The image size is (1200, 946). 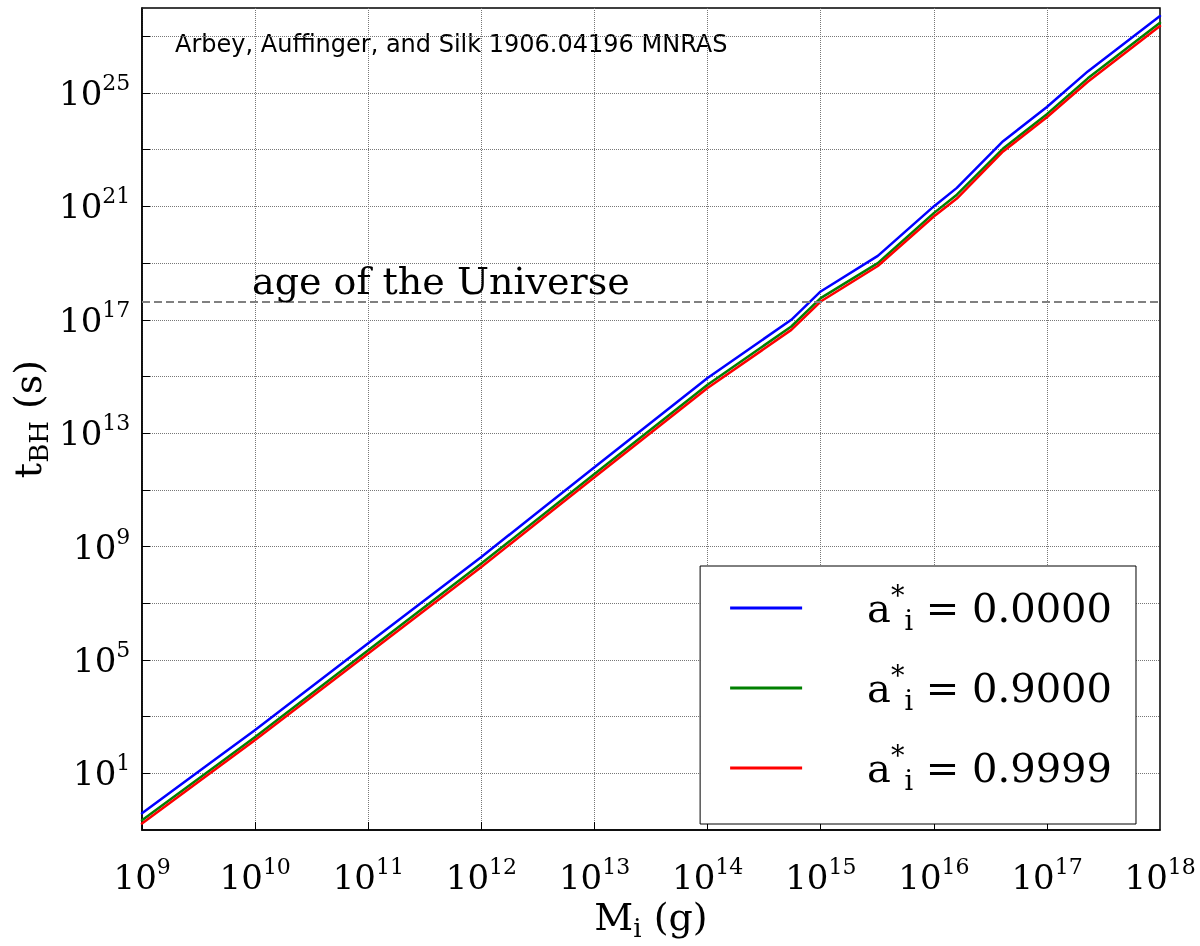 I want to click on y-tick-label: 10$^{5}$, so click(x=102, y=658).